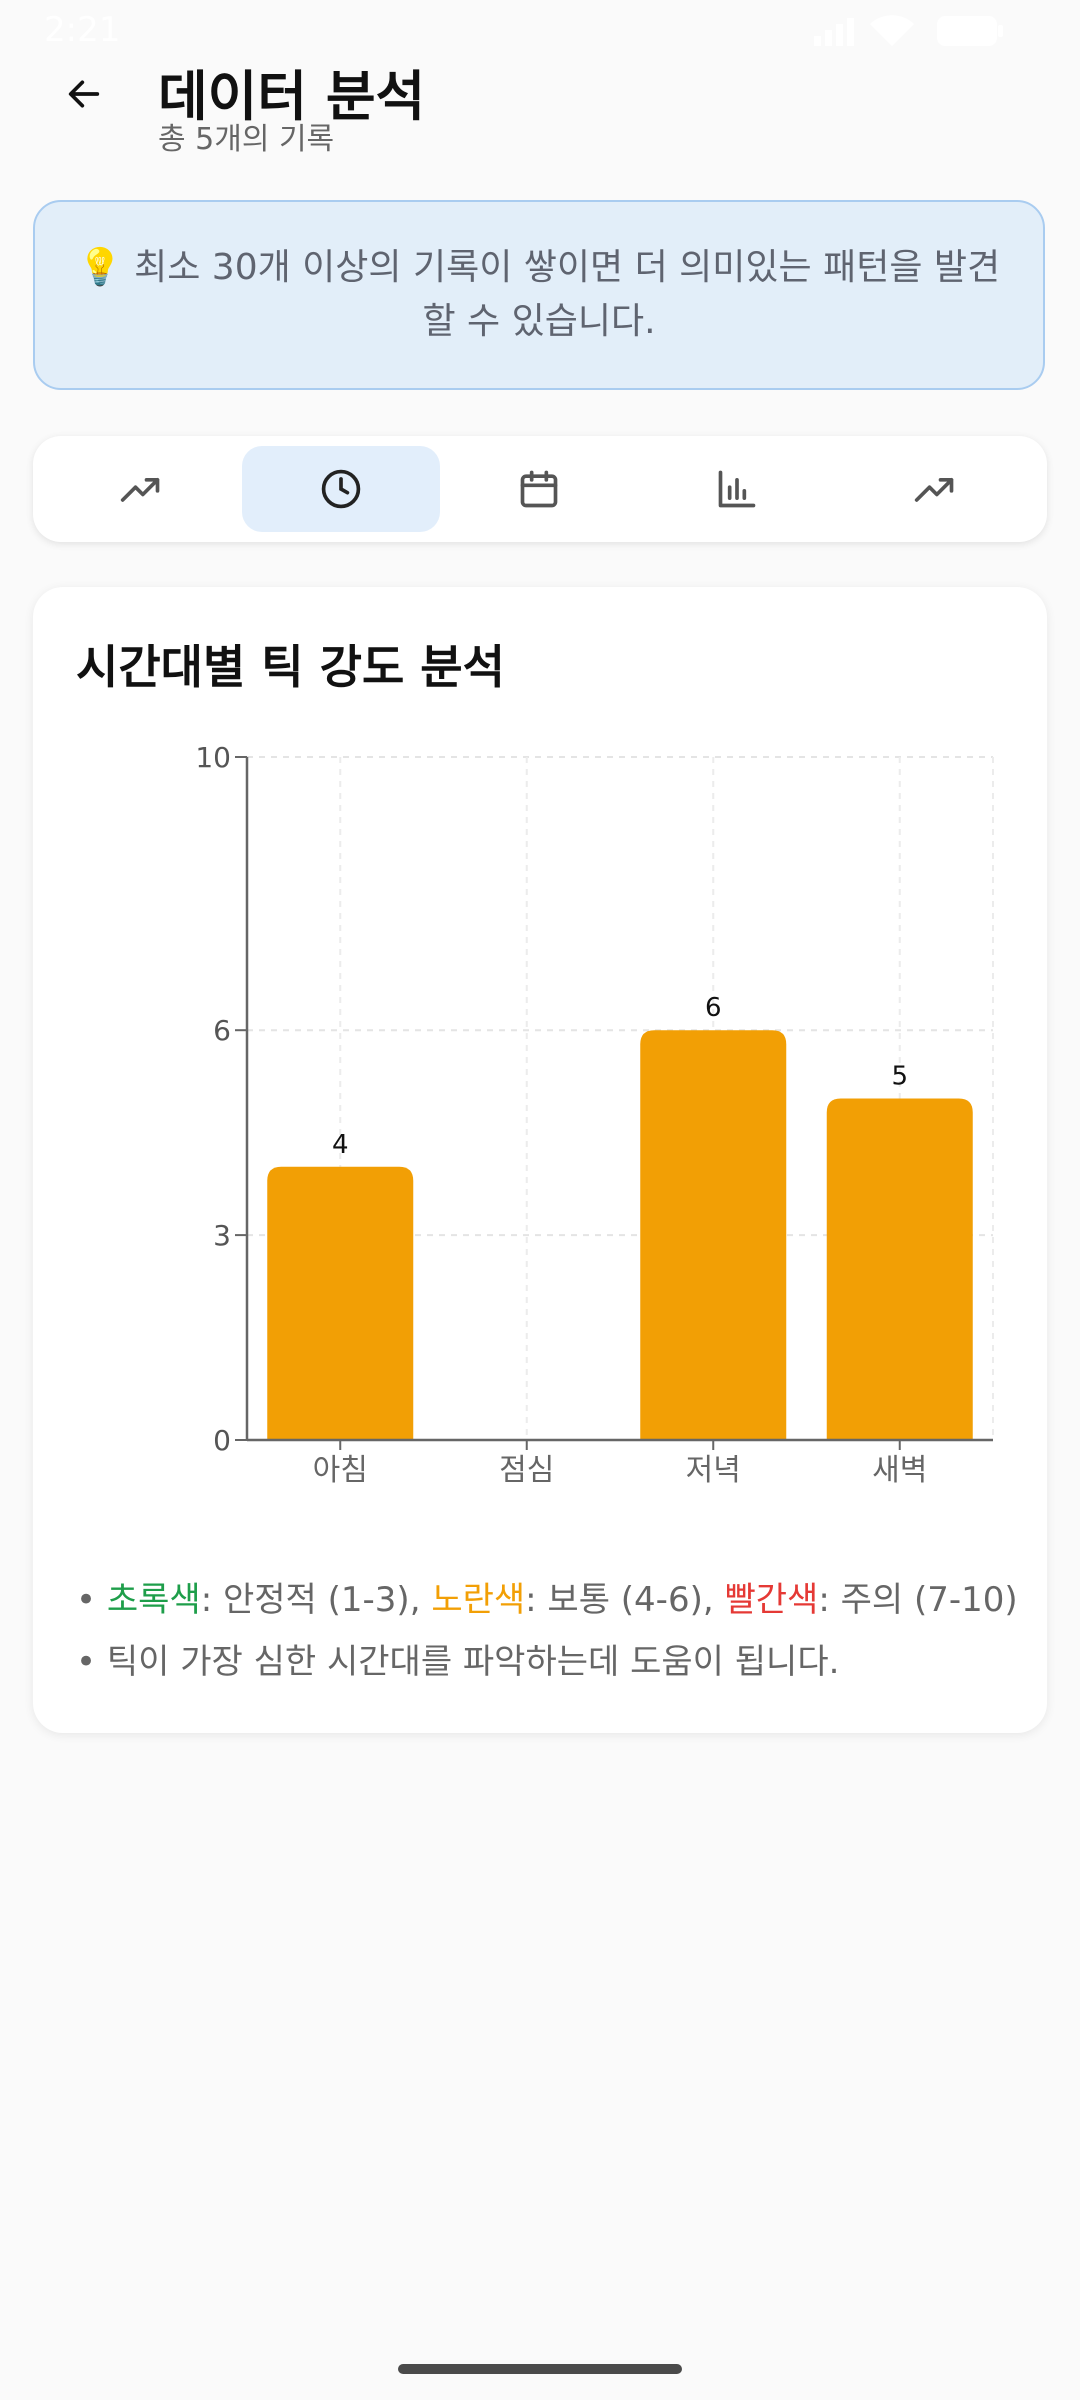 Image resolution: width=1080 pixels, height=2400 pixels. What do you see at coordinates (290, 667) in the screenshot?
I see `chart-title: 시간대별 틱 강도 분석` at bounding box center [290, 667].